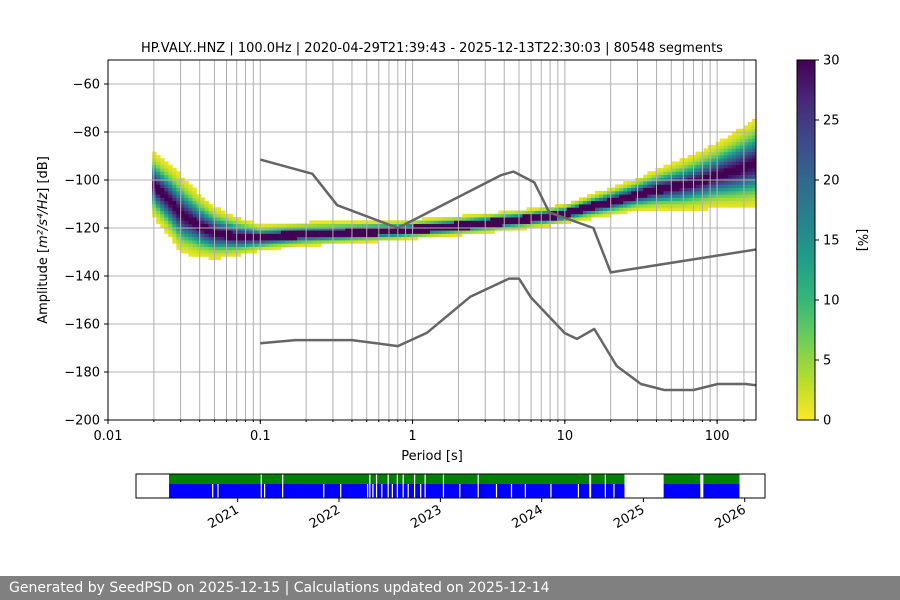 Image resolution: width=900 pixels, height=600 pixels. Describe the element at coordinates (86, 133) in the screenshot. I see `y-tick-label: −80` at that location.